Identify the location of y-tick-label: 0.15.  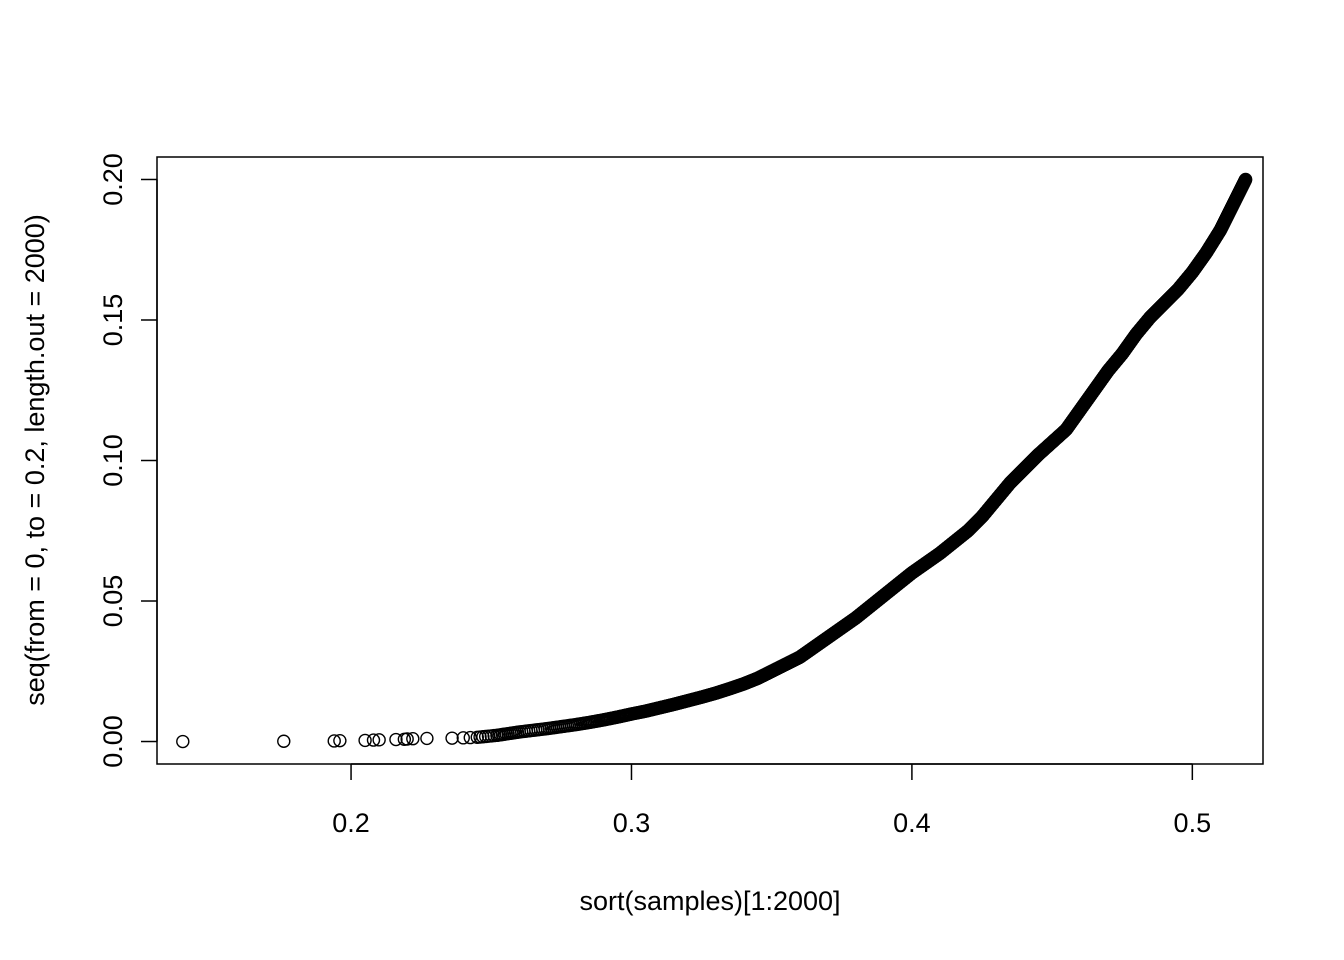
(113, 320).